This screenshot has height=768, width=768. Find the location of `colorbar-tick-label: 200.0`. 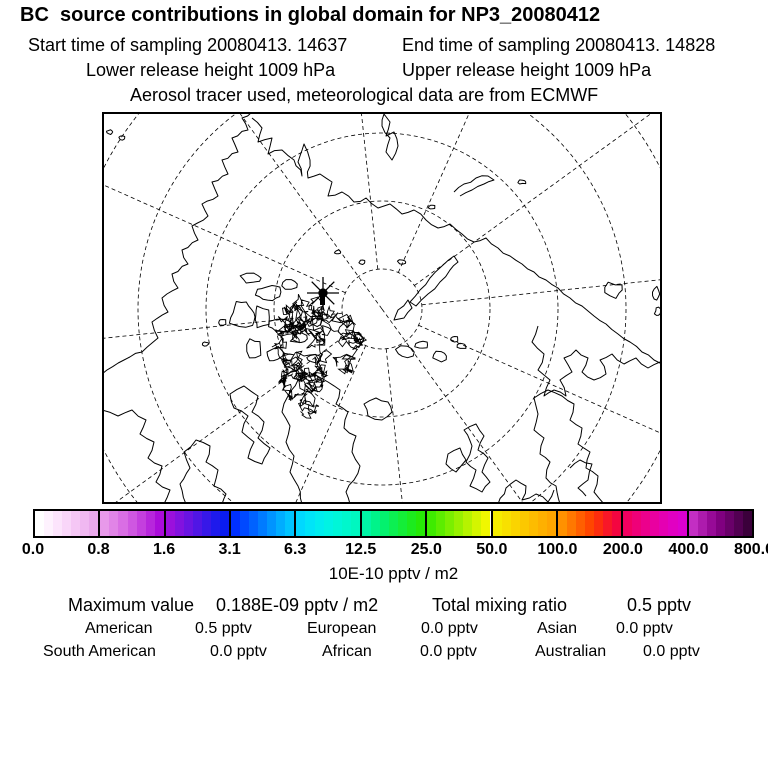

colorbar-tick-label: 200.0 is located at coordinates (622, 549).